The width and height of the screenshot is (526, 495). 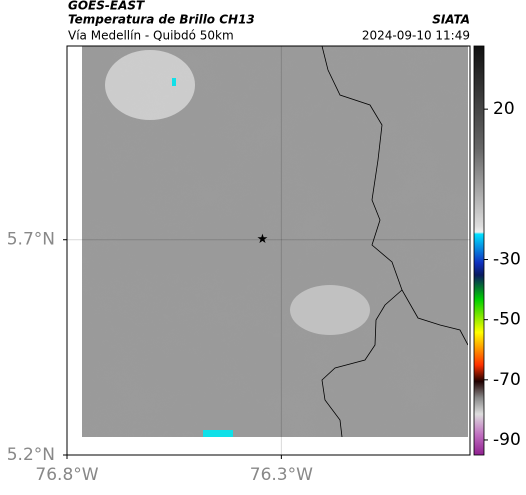 What do you see at coordinates (451, 20) in the screenshot?
I see `source: SIATA` at bounding box center [451, 20].